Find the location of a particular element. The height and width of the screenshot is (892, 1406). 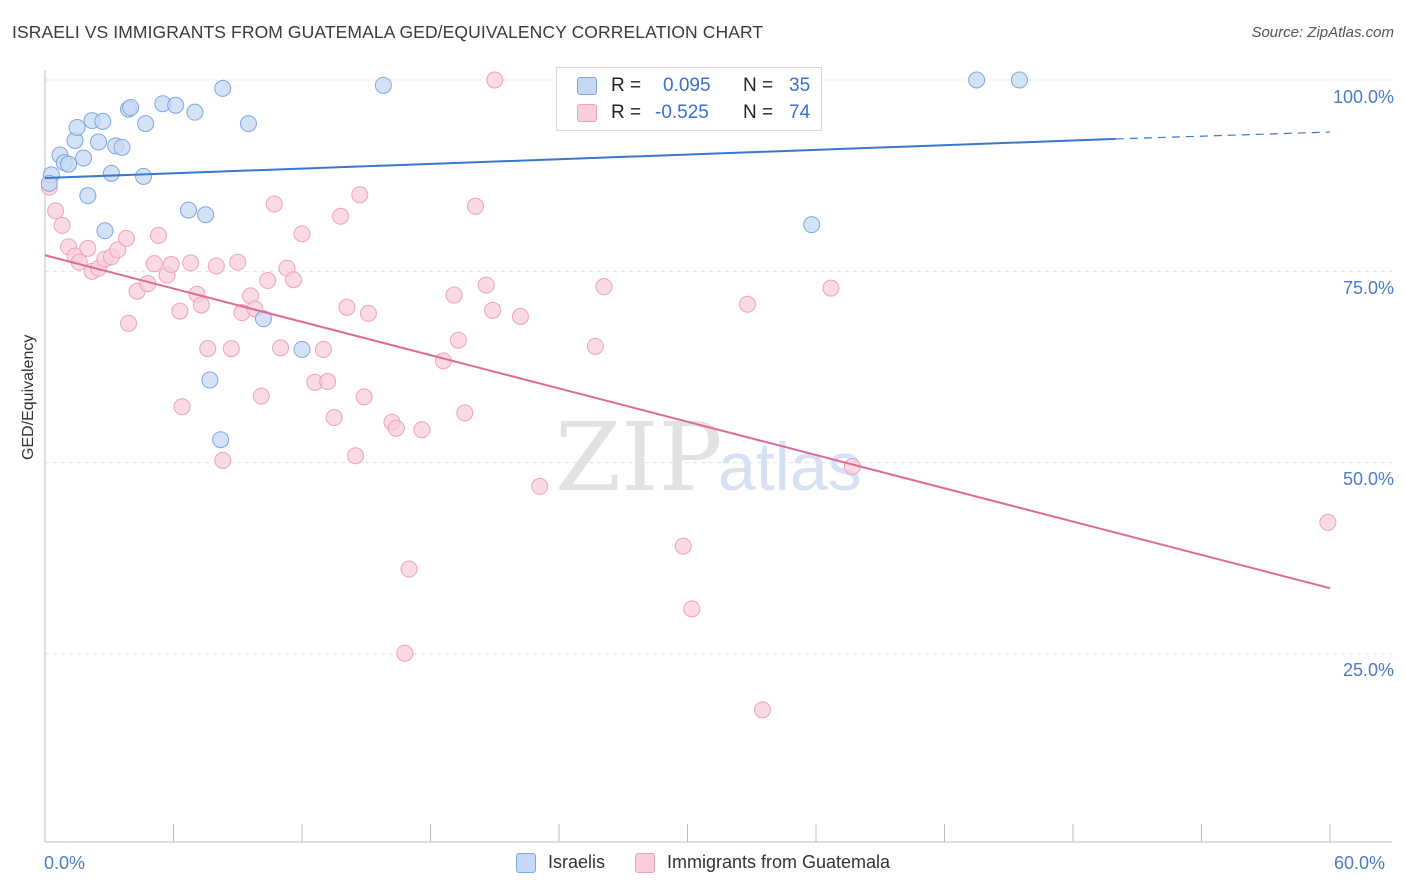

legend-n-value: 35 is located at coordinates (800, 85).